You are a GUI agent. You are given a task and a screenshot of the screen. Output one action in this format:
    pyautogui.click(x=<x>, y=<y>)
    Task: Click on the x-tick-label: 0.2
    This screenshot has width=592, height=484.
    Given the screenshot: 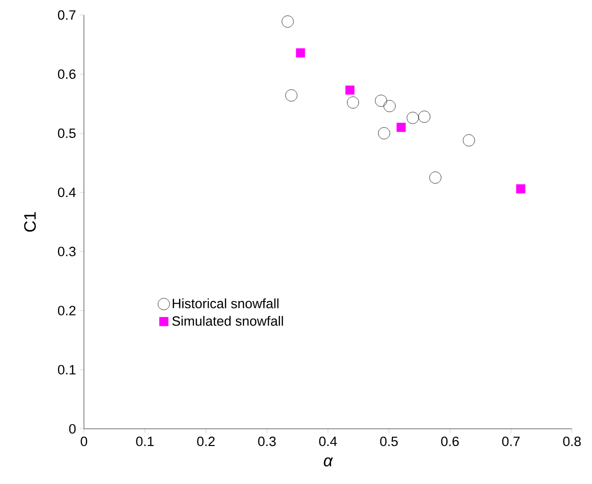 What is the action you would take?
    pyautogui.click(x=206, y=441)
    